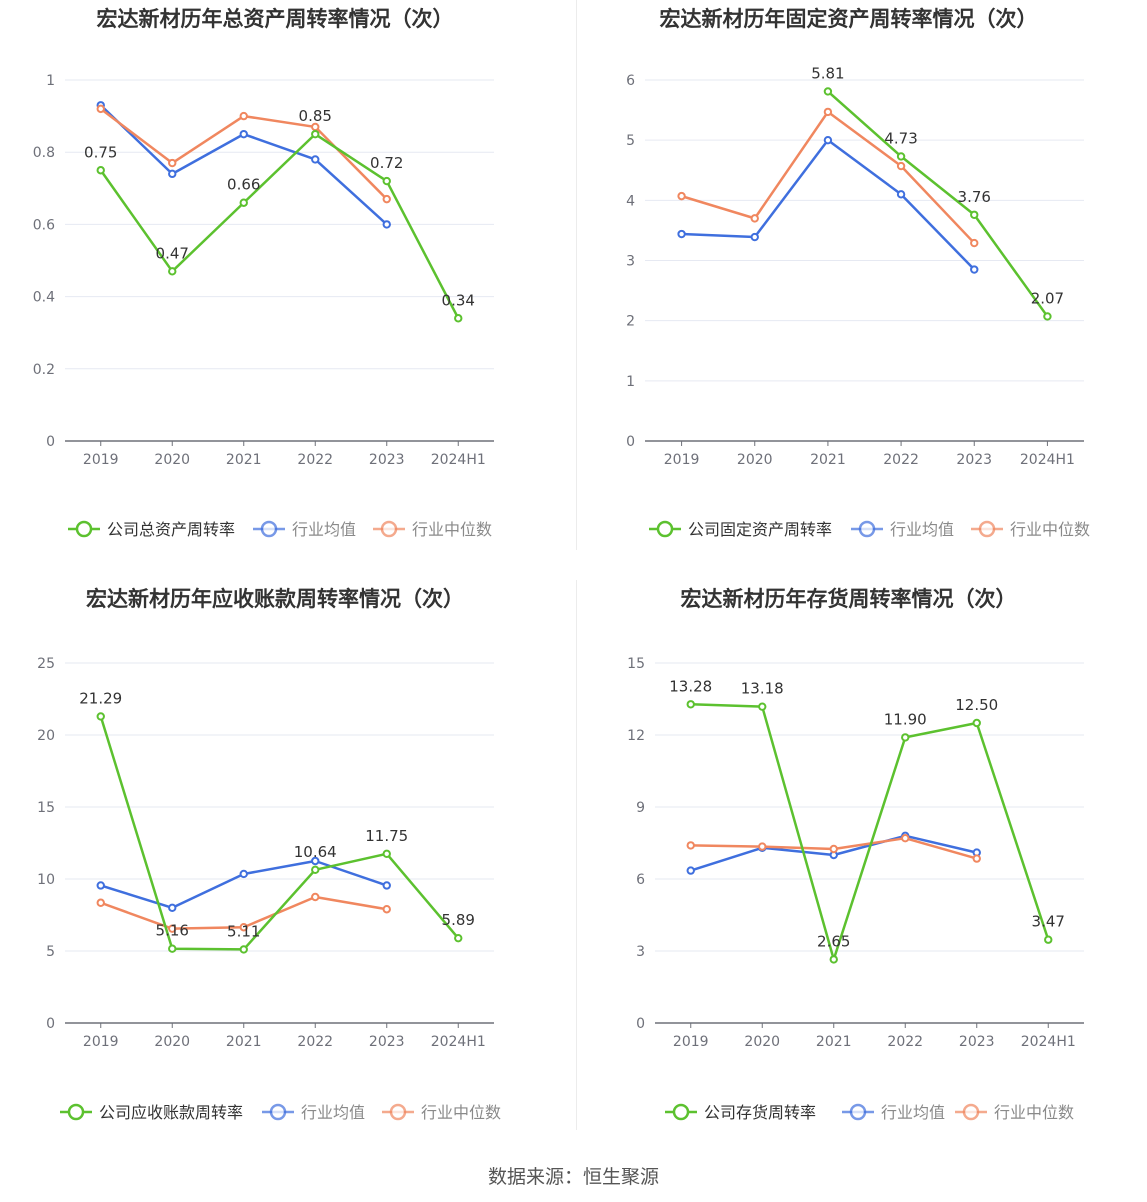 The image size is (1147, 1202). Describe the element at coordinates (762, 689) in the screenshot. I see `data-label: 13.18` at that location.